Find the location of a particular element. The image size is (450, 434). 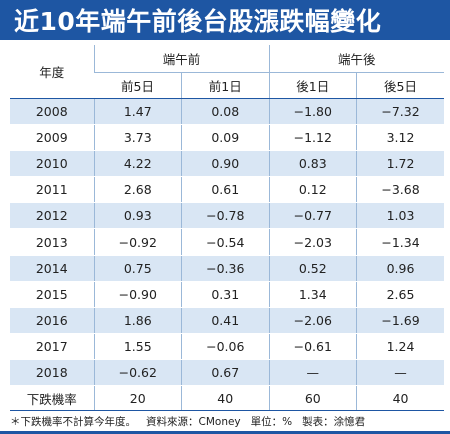

year-cell: 2014 is located at coordinates (52, 268).